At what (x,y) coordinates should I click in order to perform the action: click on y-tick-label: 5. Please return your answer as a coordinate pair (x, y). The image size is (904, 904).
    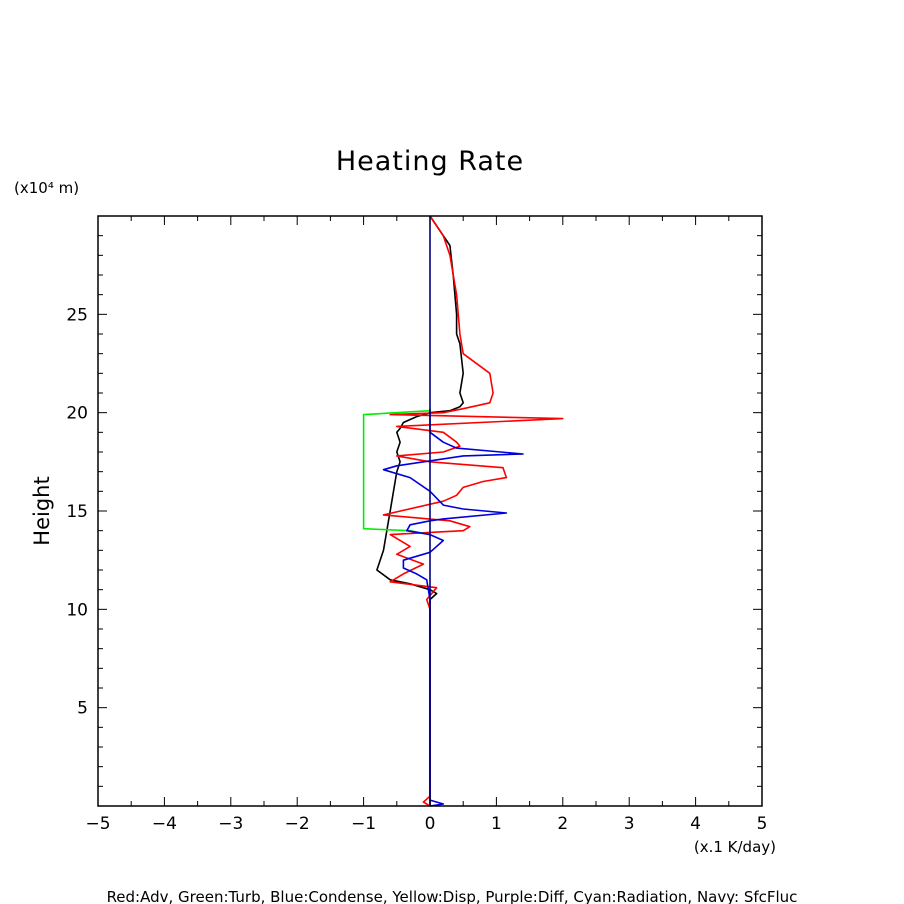
    Looking at the image, I should click on (82, 709).